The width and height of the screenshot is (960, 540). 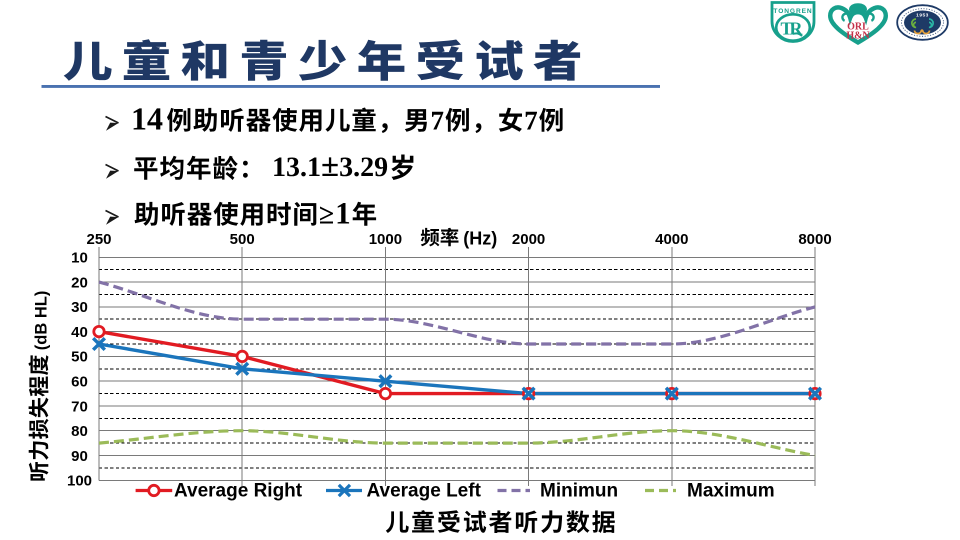 What do you see at coordinates (79, 406) in the screenshot?
I see `svg-text: 70` at bounding box center [79, 406].